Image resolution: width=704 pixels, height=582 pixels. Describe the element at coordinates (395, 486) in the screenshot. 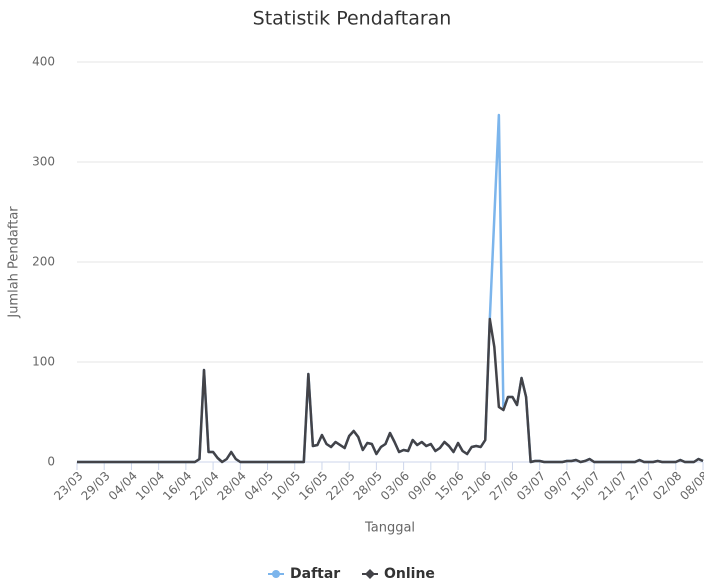

I see `x-tick-label: 03/06` at that location.